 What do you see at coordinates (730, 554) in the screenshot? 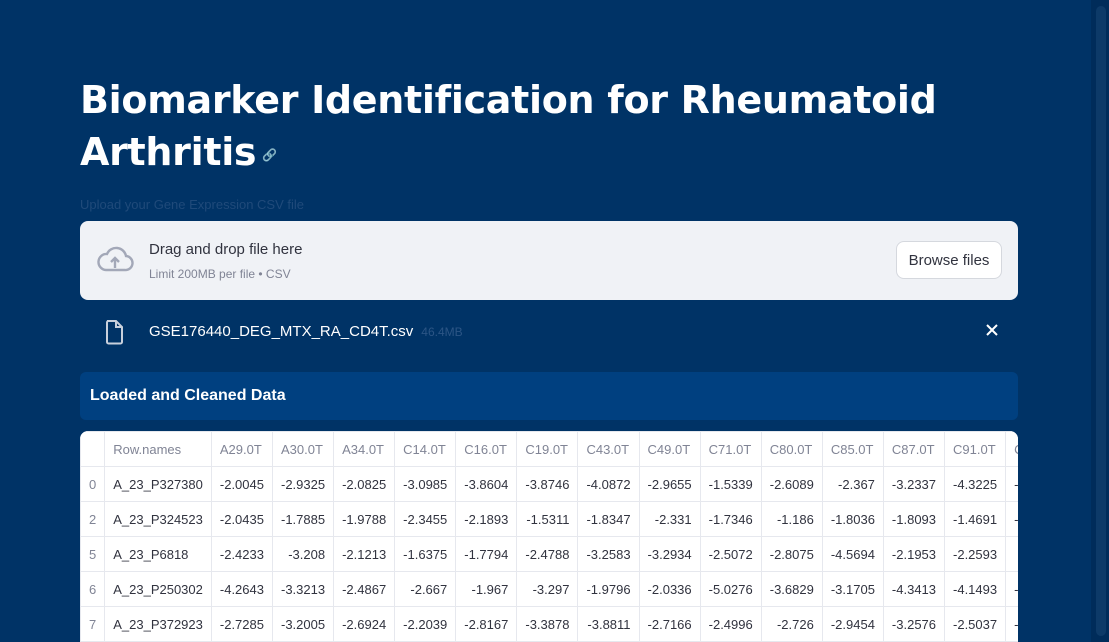
I see `table-cell: -2.5072` at bounding box center [730, 554].